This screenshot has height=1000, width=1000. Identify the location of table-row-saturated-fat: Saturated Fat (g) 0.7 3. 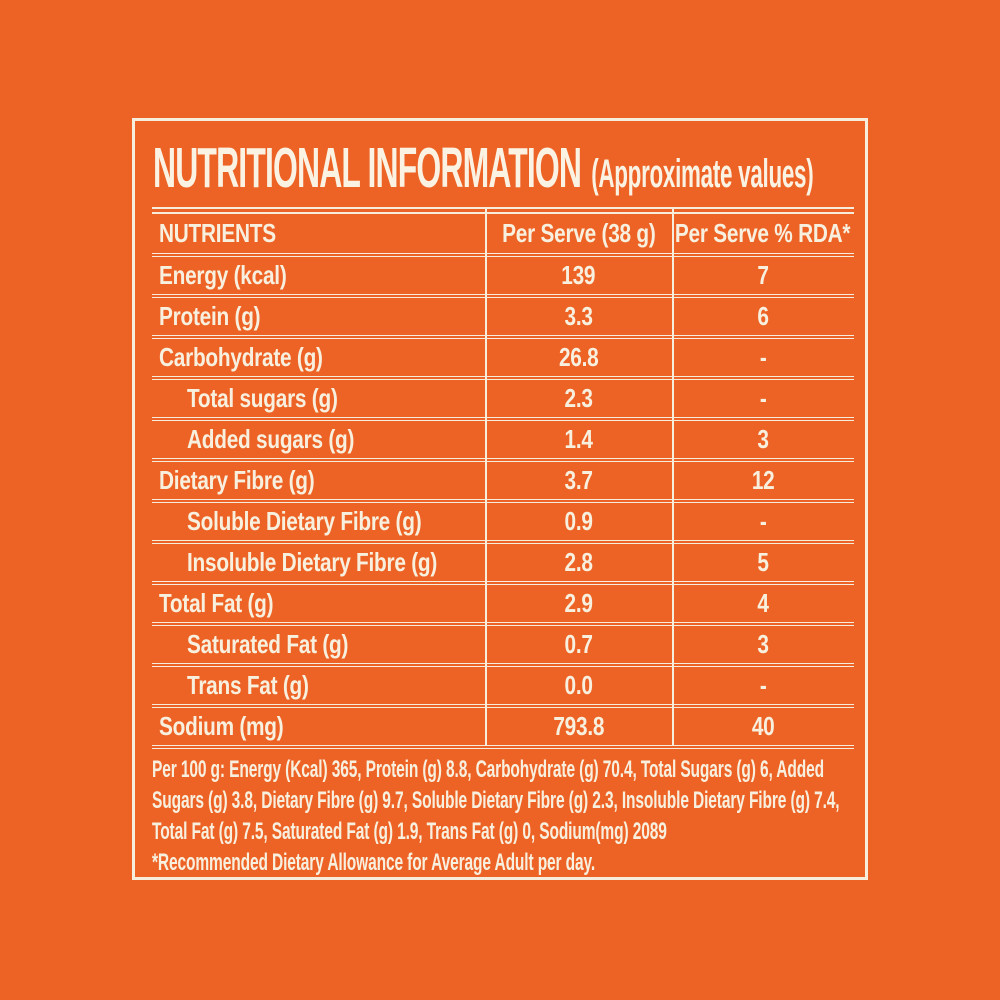
(503, 642).